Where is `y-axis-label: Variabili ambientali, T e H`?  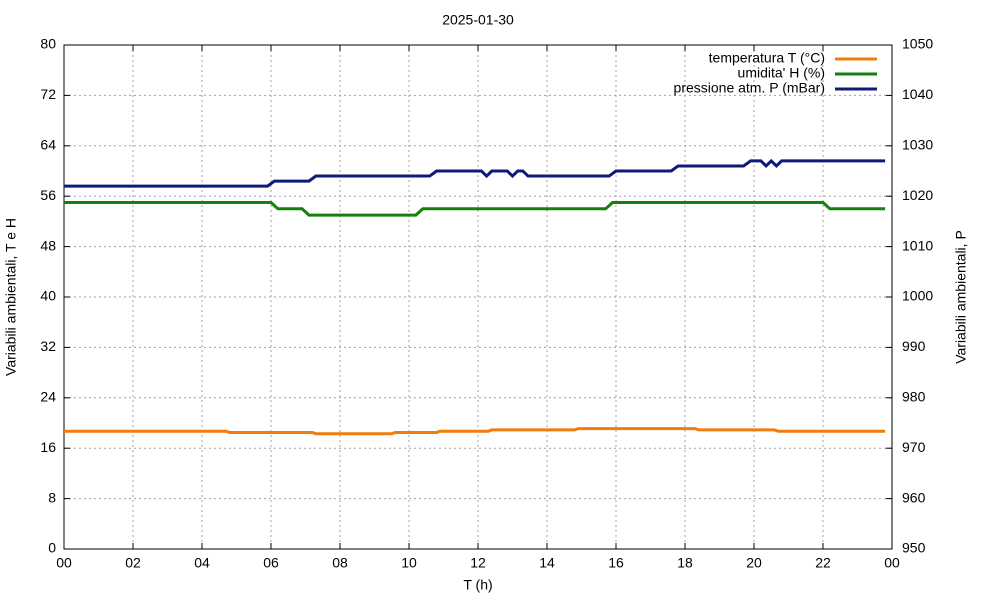 y-axis-label: Variabili ambientali, T e H is located at coordinates (11, 297).